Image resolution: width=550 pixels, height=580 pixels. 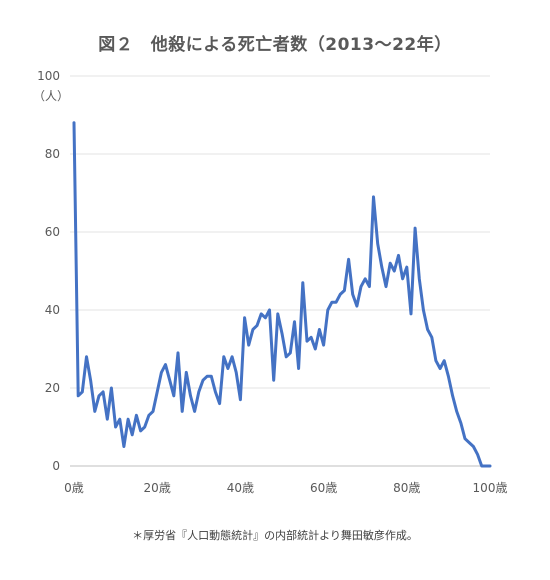 I want to click on chart-title: 図２ 他殺による死亡者数（2013〜22年）, so click(x=275, y=45).